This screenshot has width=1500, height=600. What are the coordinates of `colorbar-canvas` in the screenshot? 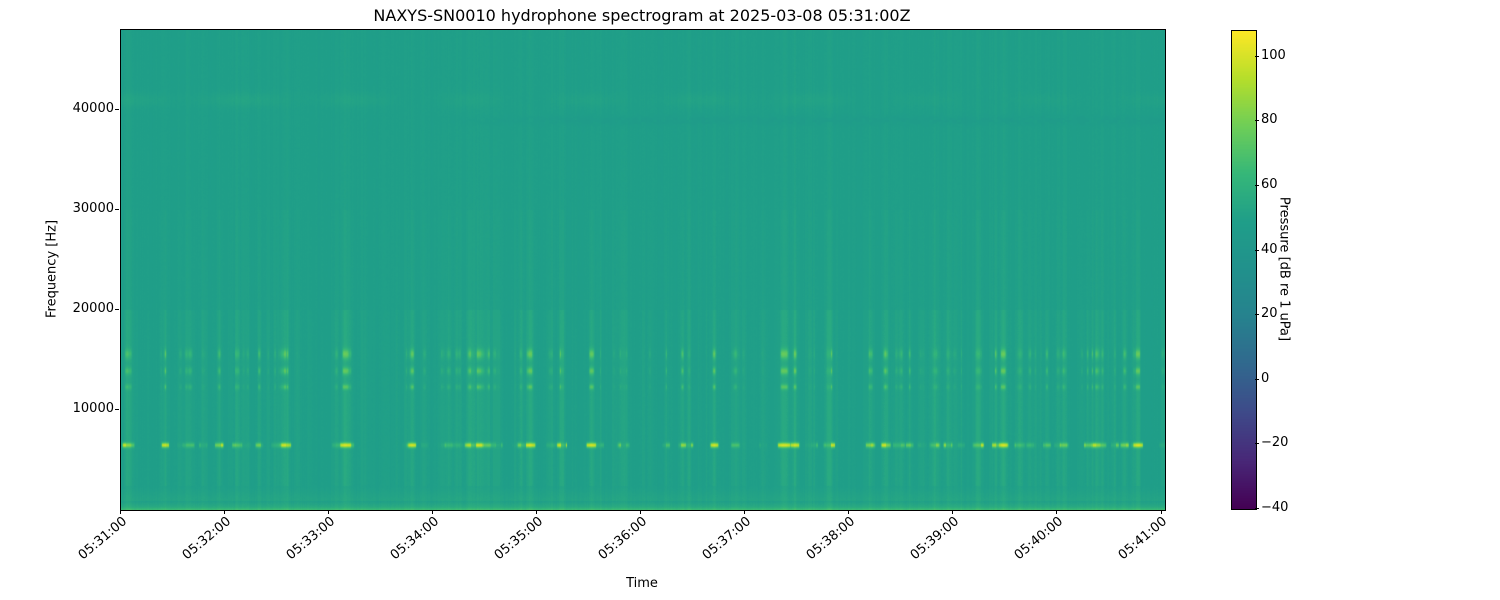 It's located at (1244, 270).